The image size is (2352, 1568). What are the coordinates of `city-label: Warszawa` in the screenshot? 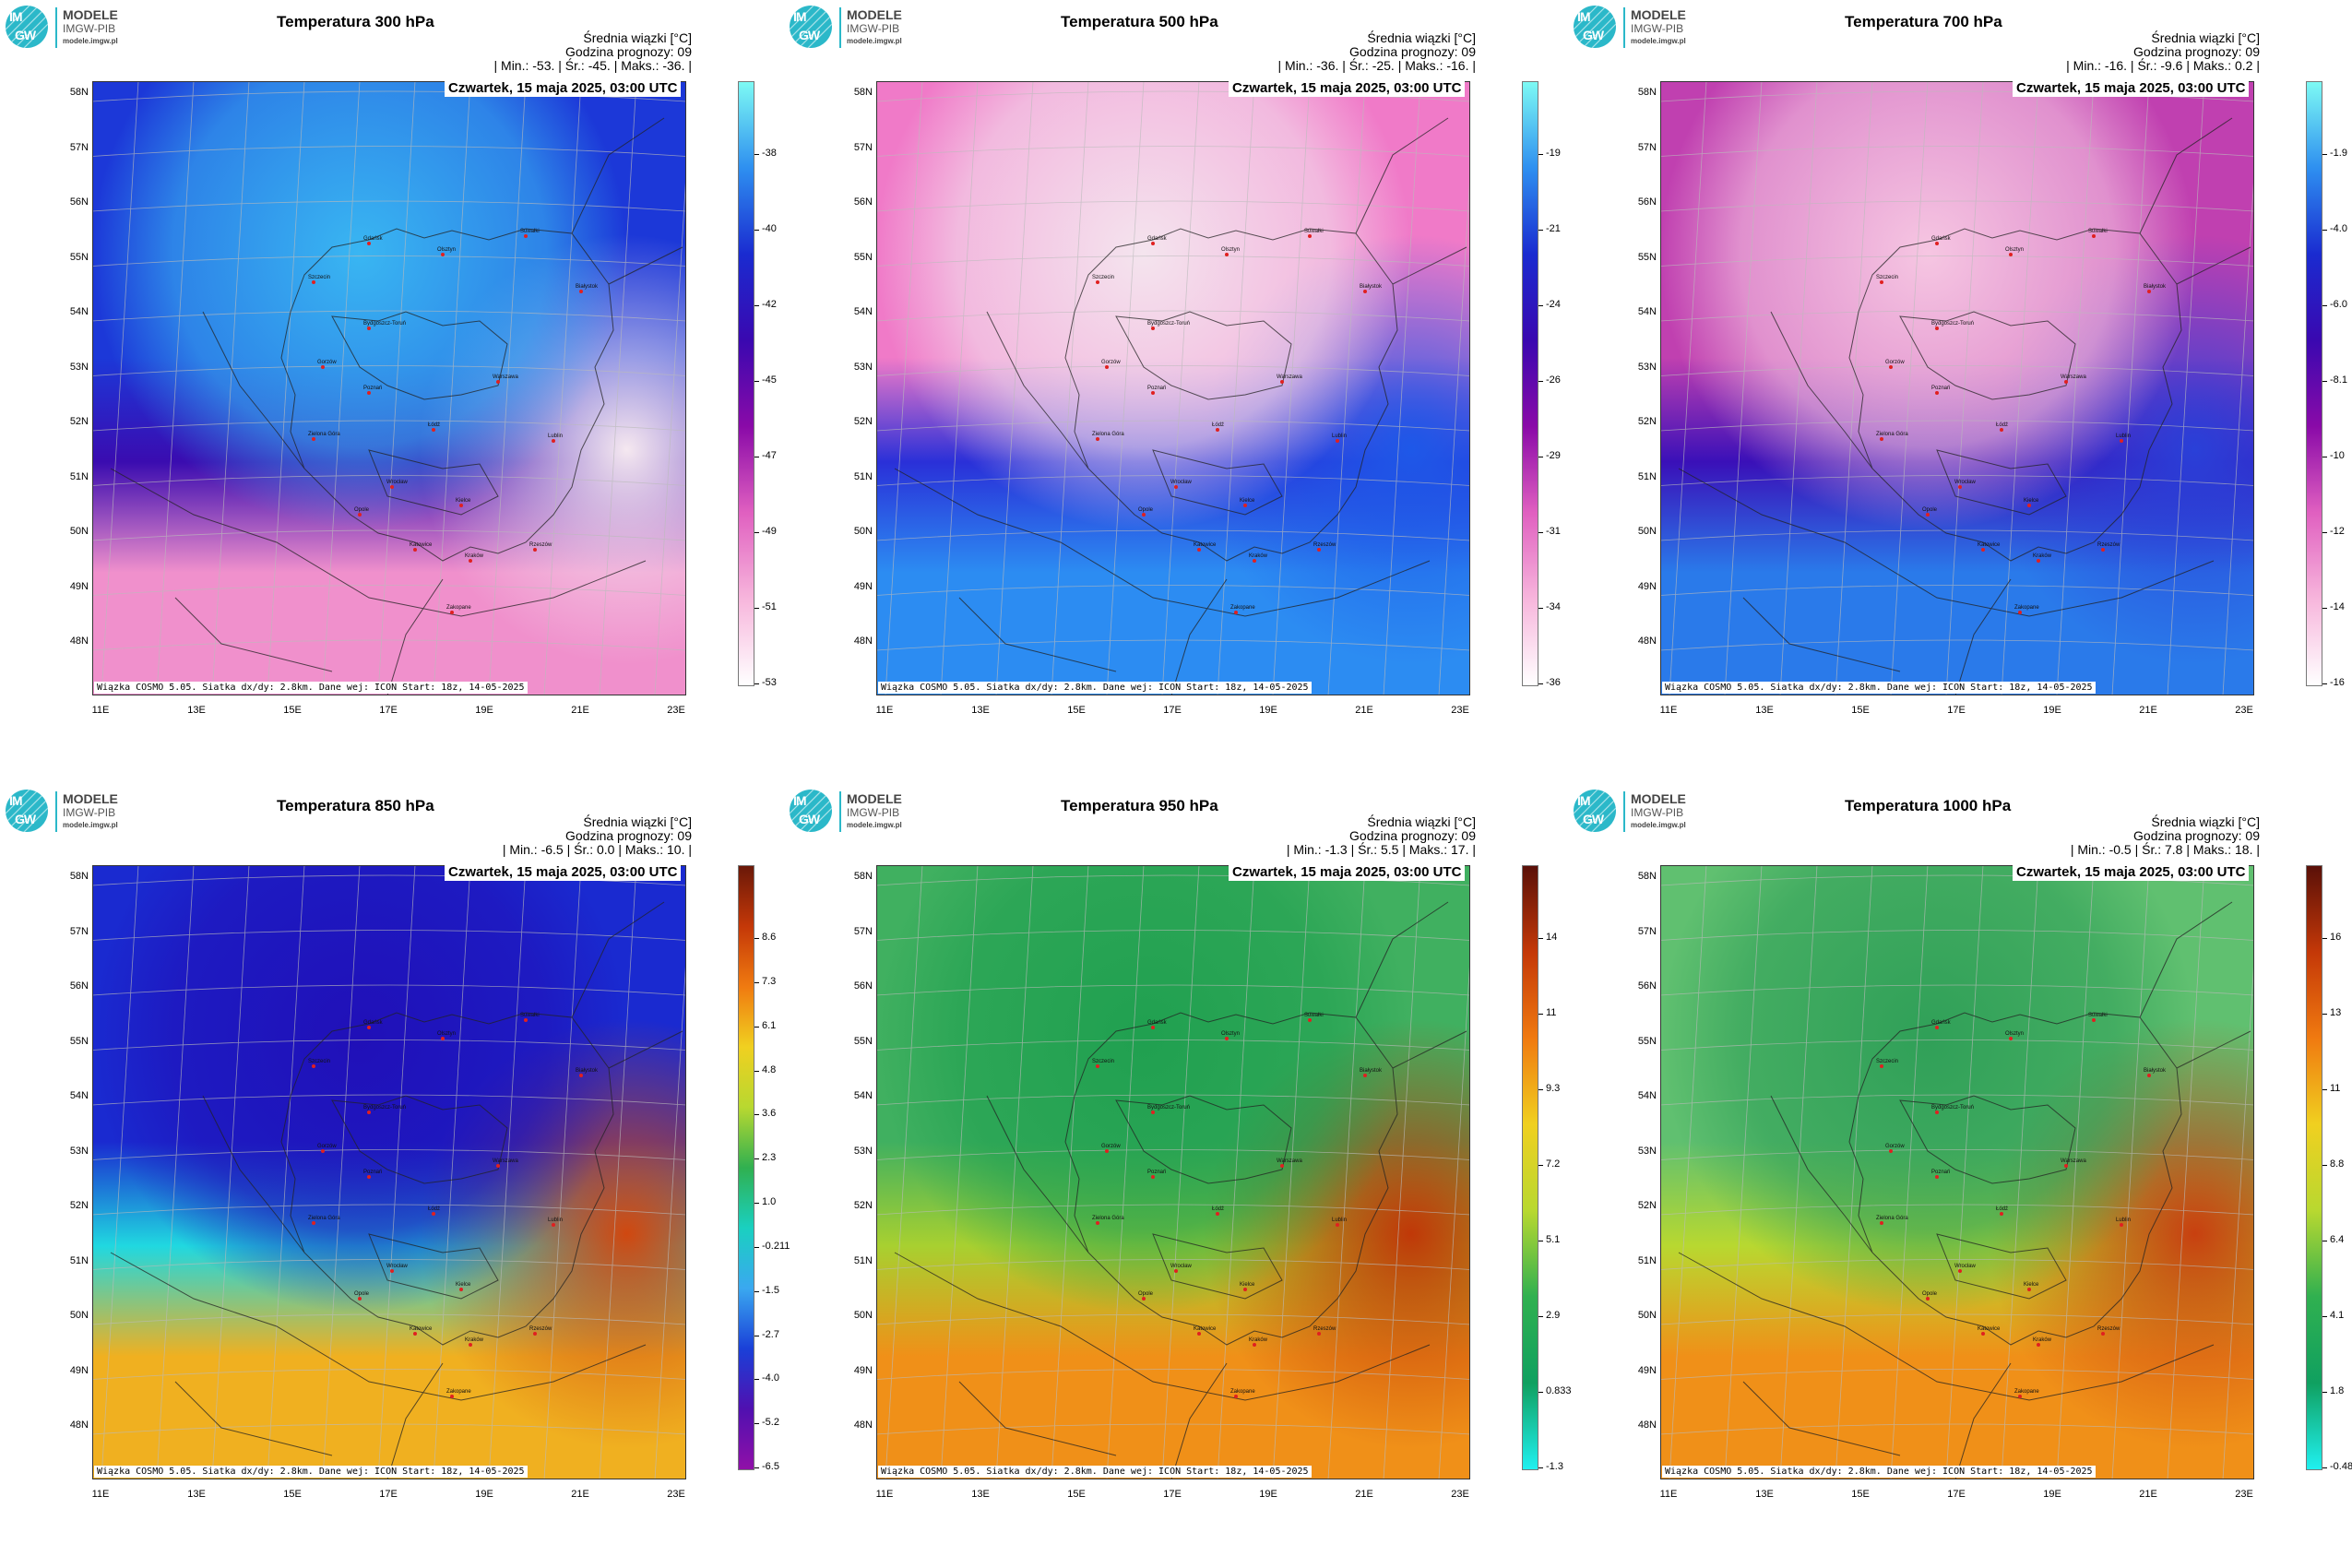 It's located at (1289, 1161).